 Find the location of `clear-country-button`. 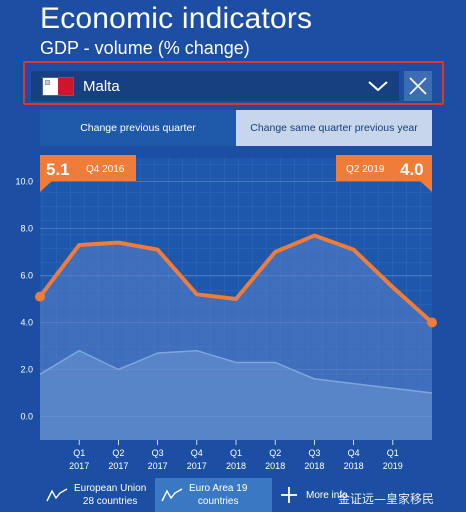

clear-country-button is located at coordinates (418, 86).